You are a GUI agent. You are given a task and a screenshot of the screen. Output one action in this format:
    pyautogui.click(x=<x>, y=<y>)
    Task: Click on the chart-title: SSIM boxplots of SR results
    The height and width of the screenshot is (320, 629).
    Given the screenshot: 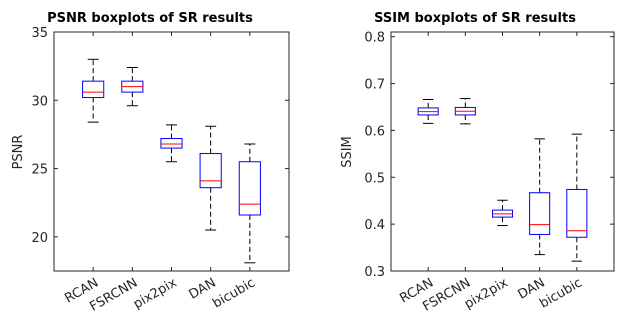 What is the action you would take?
    pyautogui.click(x=475, y=18)
    